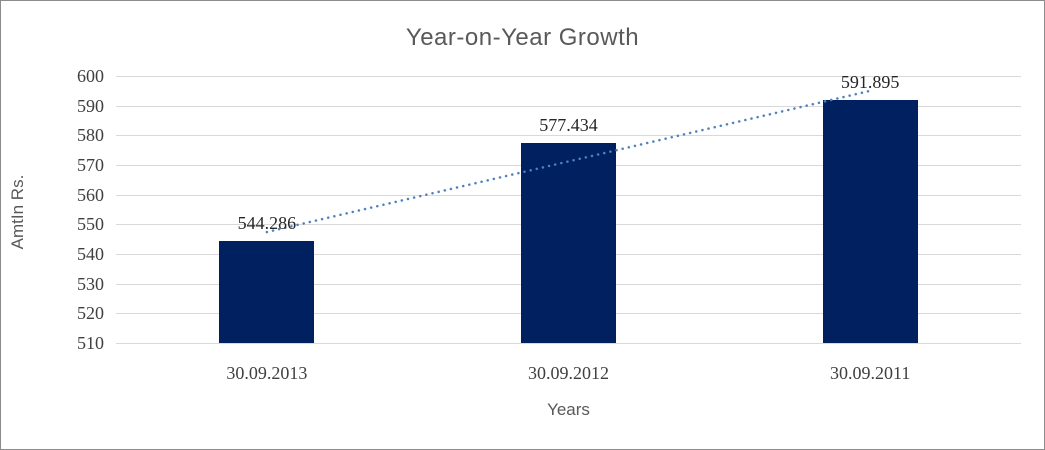 The height and width of the screenshot is (450, 1045). What do you see at coordinates (870, 82) in the screenshot?
I see `data-label: 591.895` at bounding box center [870, 82].